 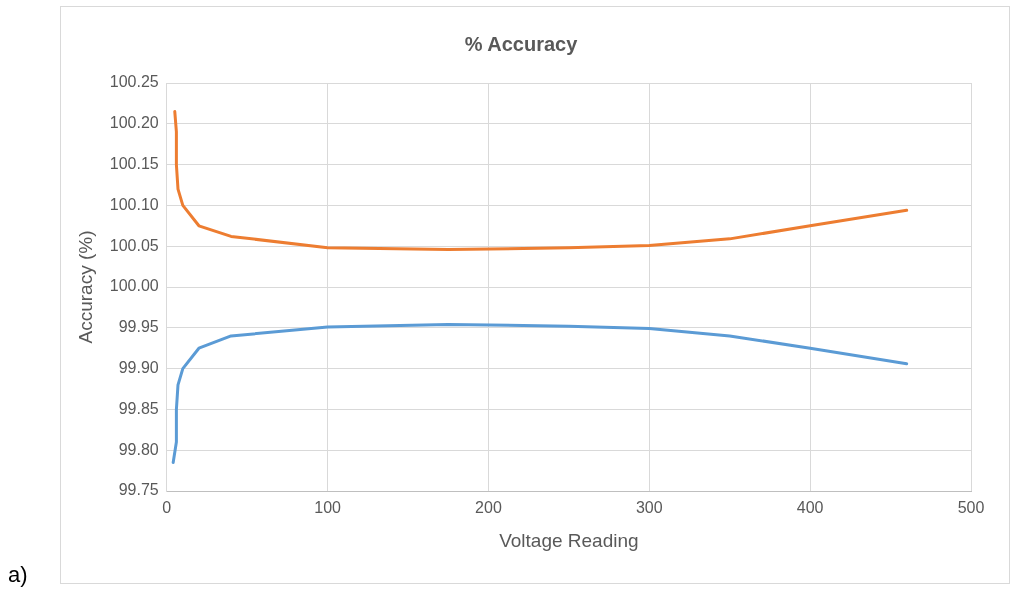 What do you see at coordinates (138, 490) in the screenshot?
I see `y-tick-label: 99.75` at bounding box center [138, 490].